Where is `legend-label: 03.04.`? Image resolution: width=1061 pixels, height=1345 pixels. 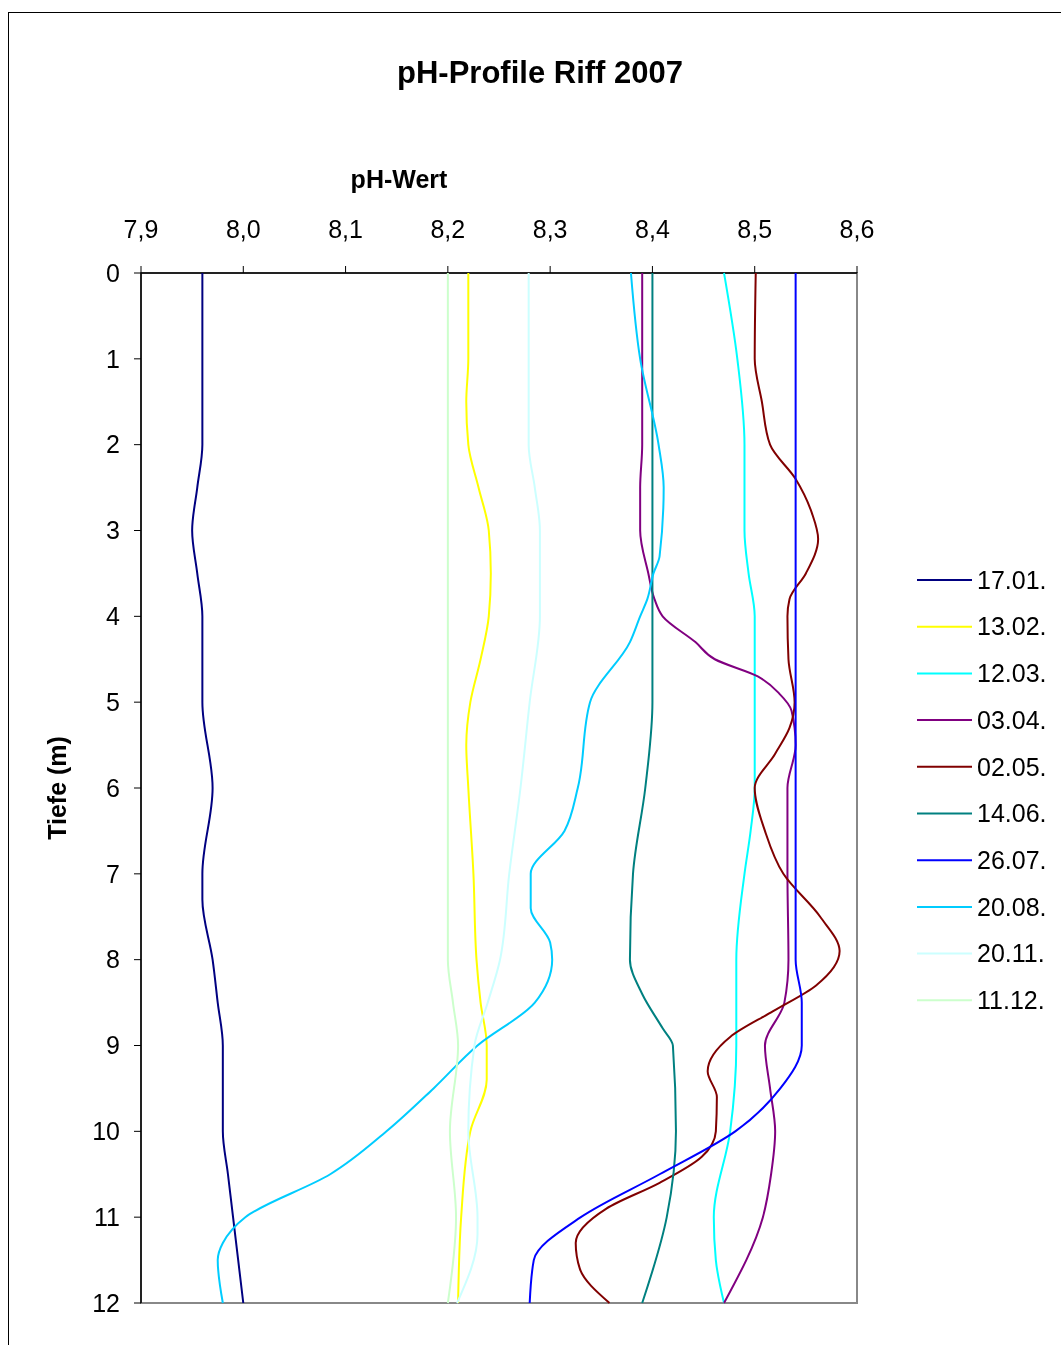
legend-label: 03.04. is located at coordinates (1012, 719).